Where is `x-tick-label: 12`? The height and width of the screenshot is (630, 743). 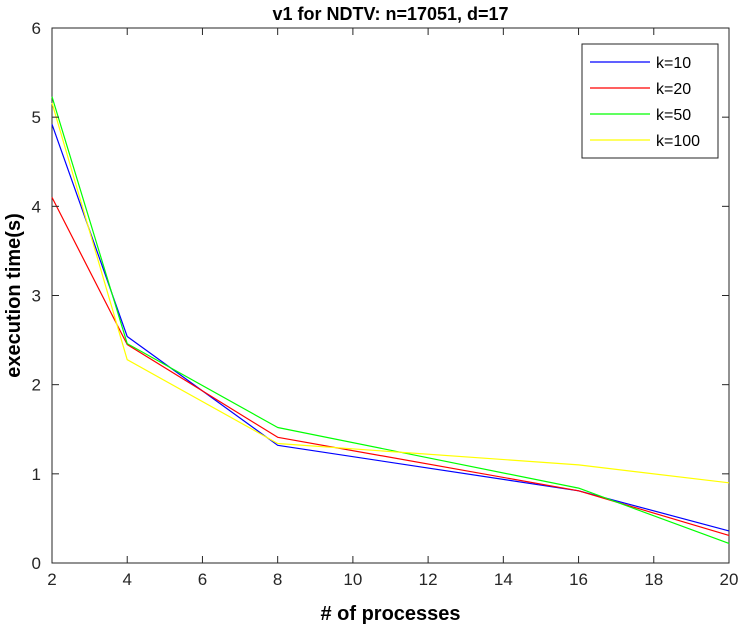
x-tick-label: 12 is located at coordinates (428, 579).